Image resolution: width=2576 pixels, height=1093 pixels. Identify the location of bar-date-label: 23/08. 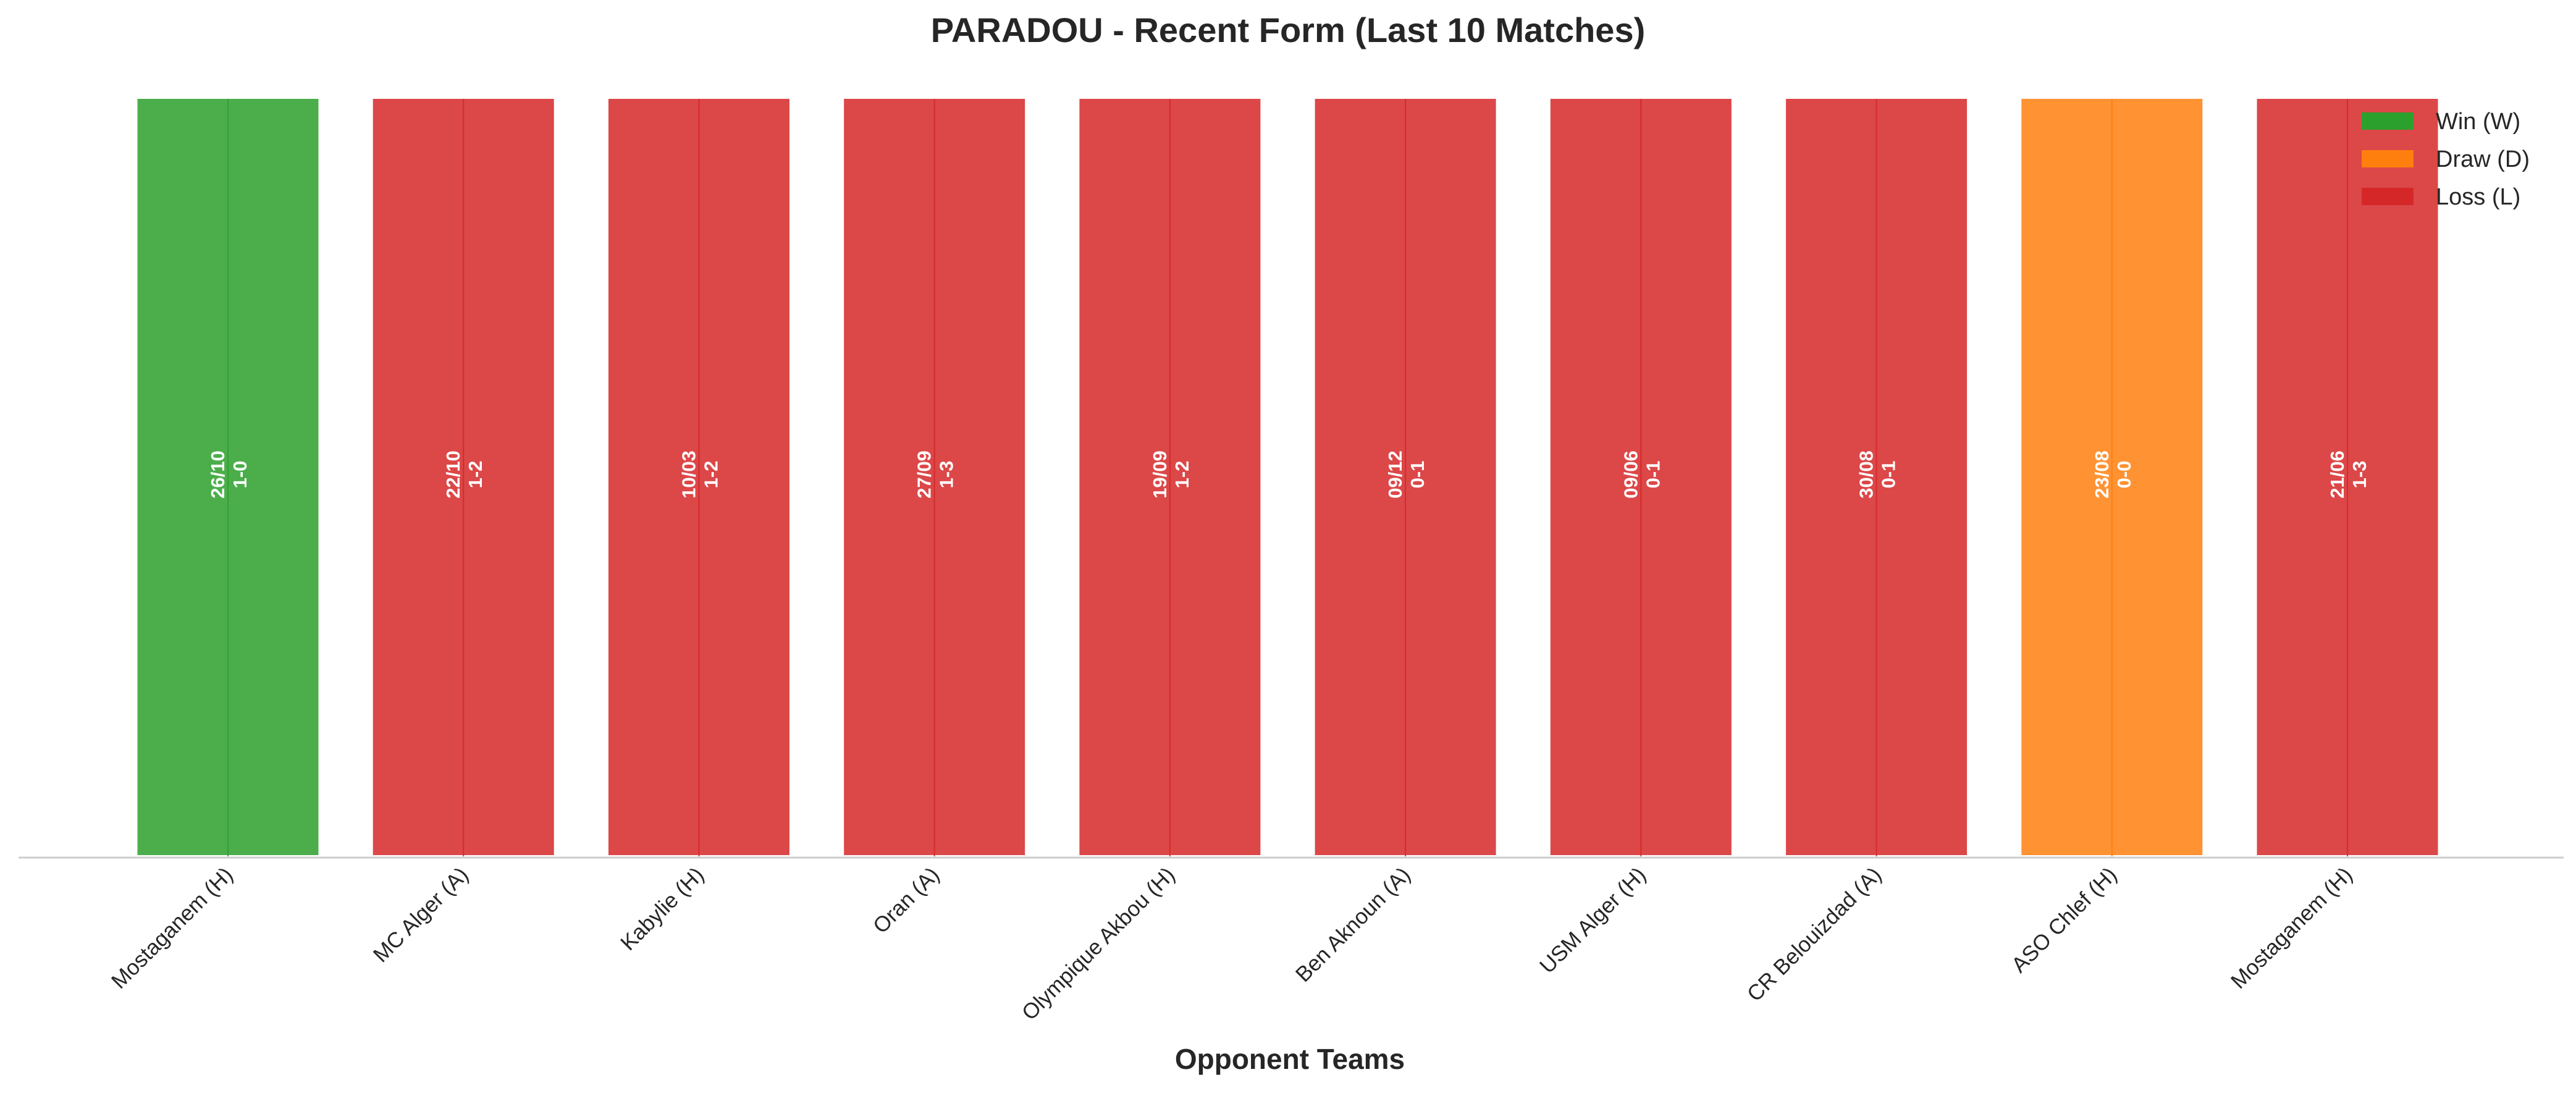
(2102, 475).